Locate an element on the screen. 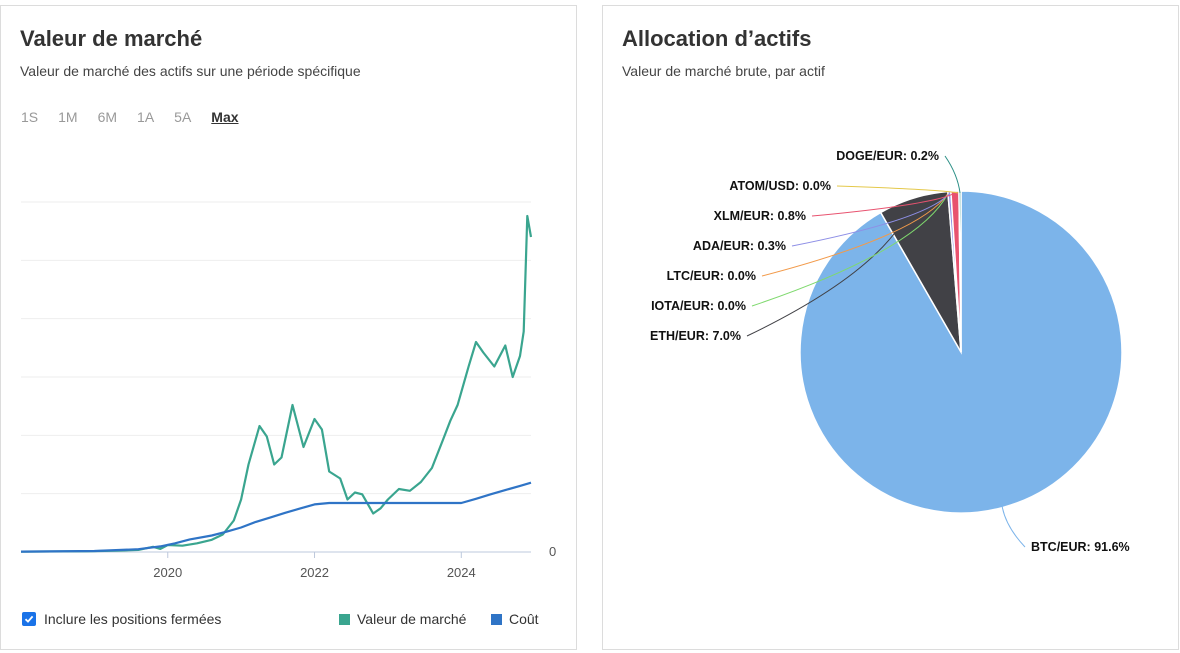 The height and width of the screenshot is (653, 1180). period-1a: 1A is located at coordinates (146, 117).